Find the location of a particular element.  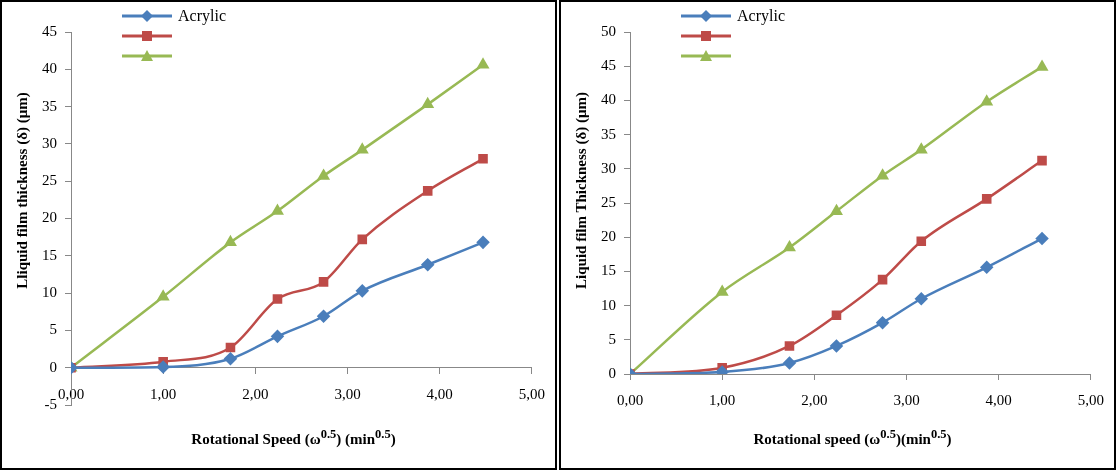

y-axis-title: Liquid film Thickness (δ) (μm) is located at coordinates (581, 191).